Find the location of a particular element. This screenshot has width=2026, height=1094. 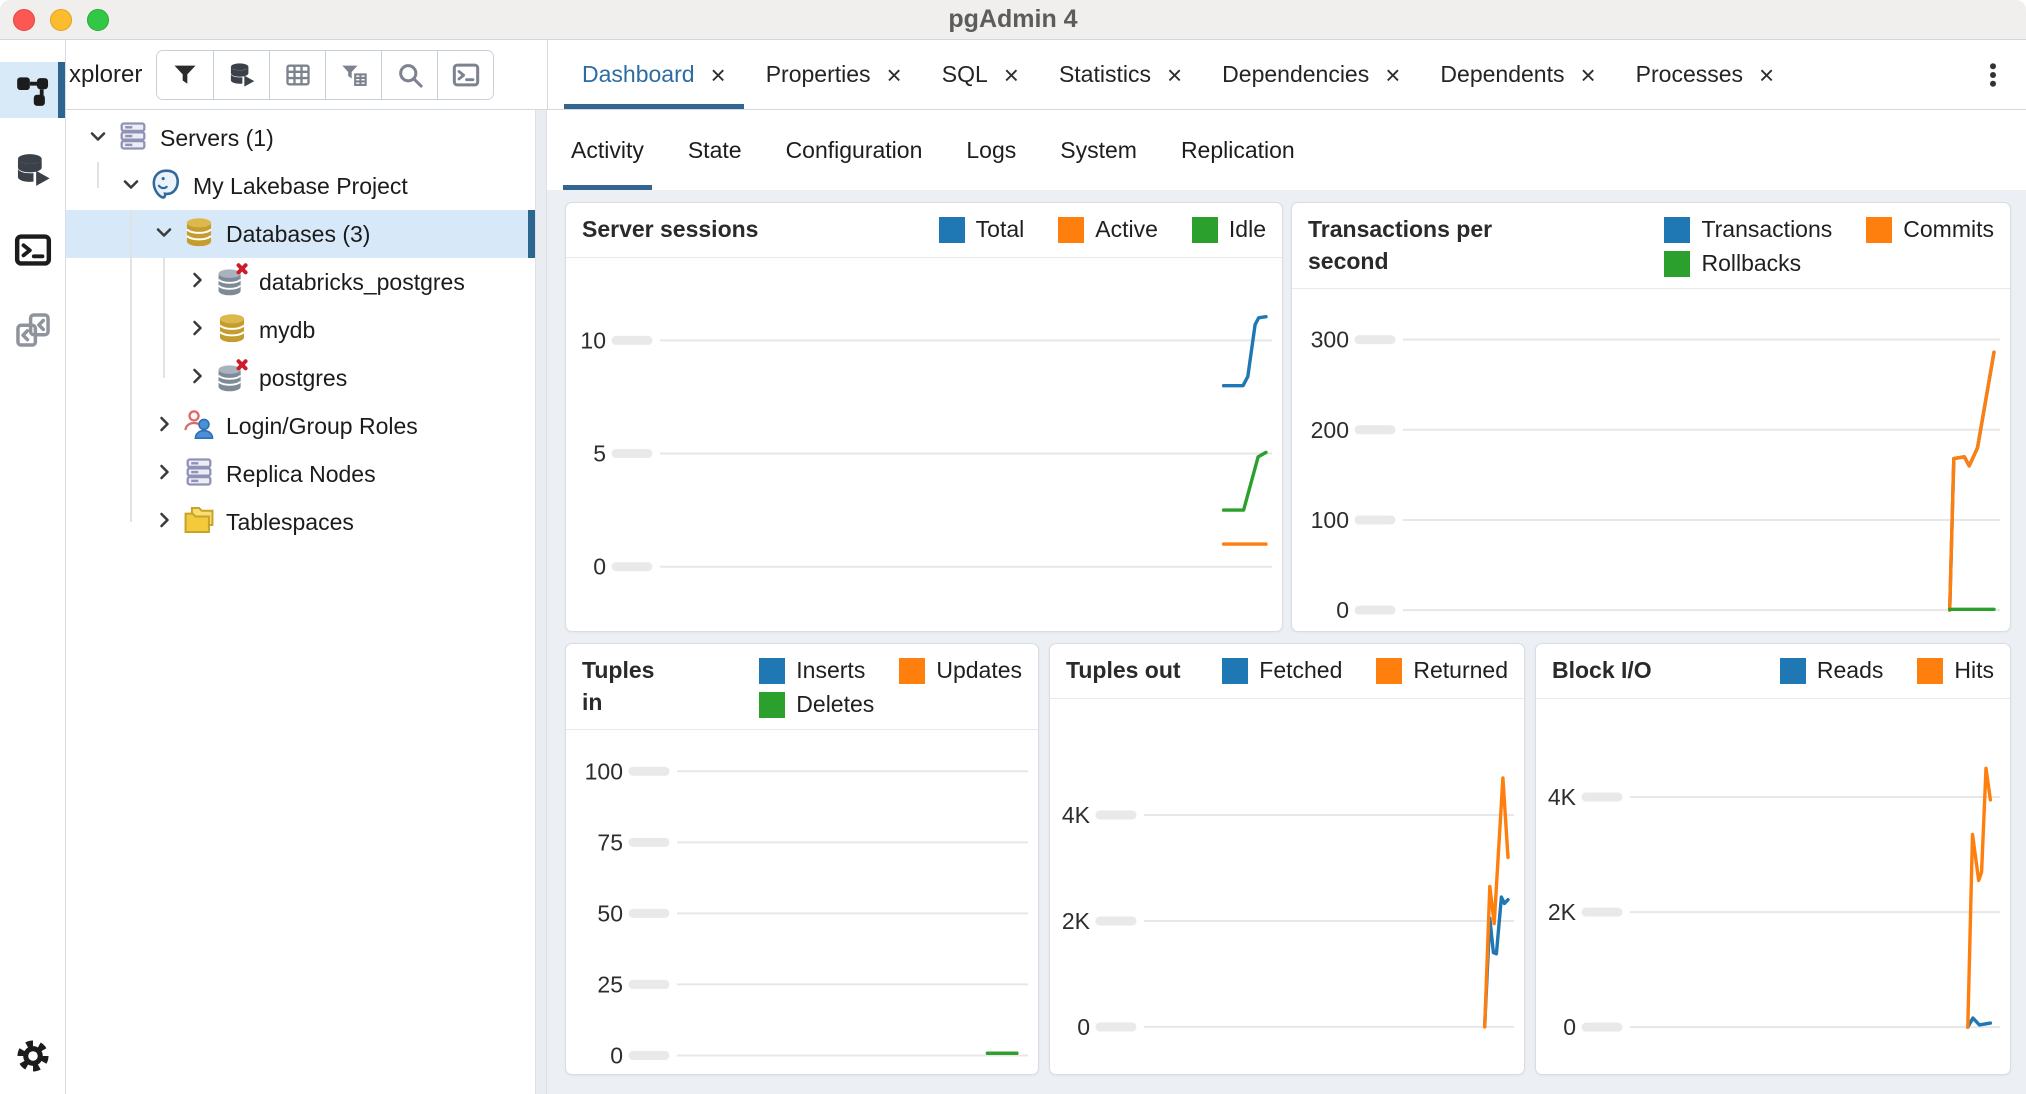

subtab-replication: Replication is located at coordinates (1237, 149).